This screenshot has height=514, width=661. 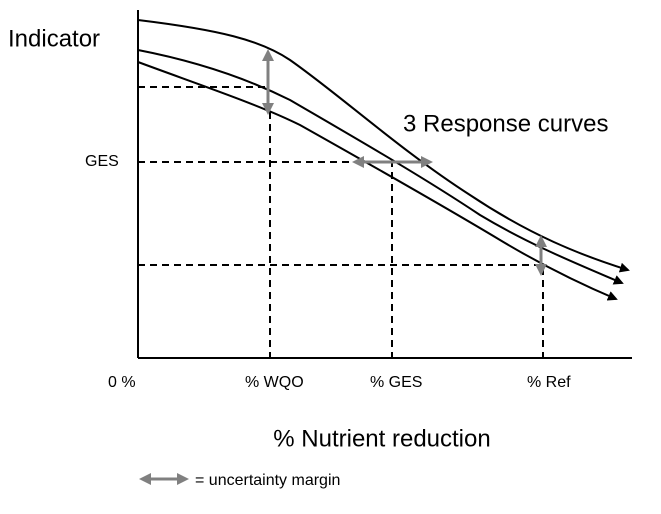 I want to click on curves-label: 3 Response curves, so click(x=505, y=123).